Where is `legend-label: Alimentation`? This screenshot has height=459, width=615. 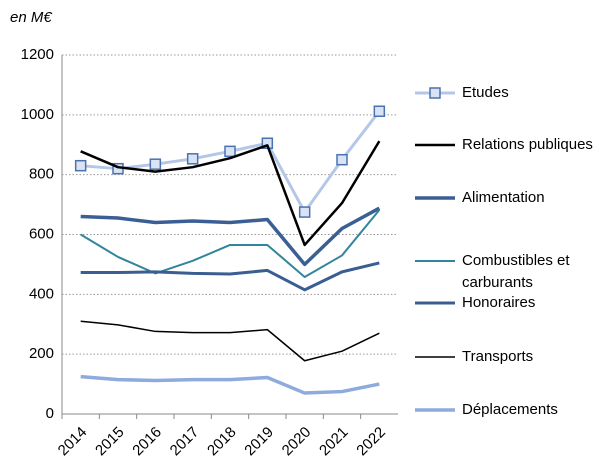 legend-label: Alimentation is located at coordinates (503, 197).